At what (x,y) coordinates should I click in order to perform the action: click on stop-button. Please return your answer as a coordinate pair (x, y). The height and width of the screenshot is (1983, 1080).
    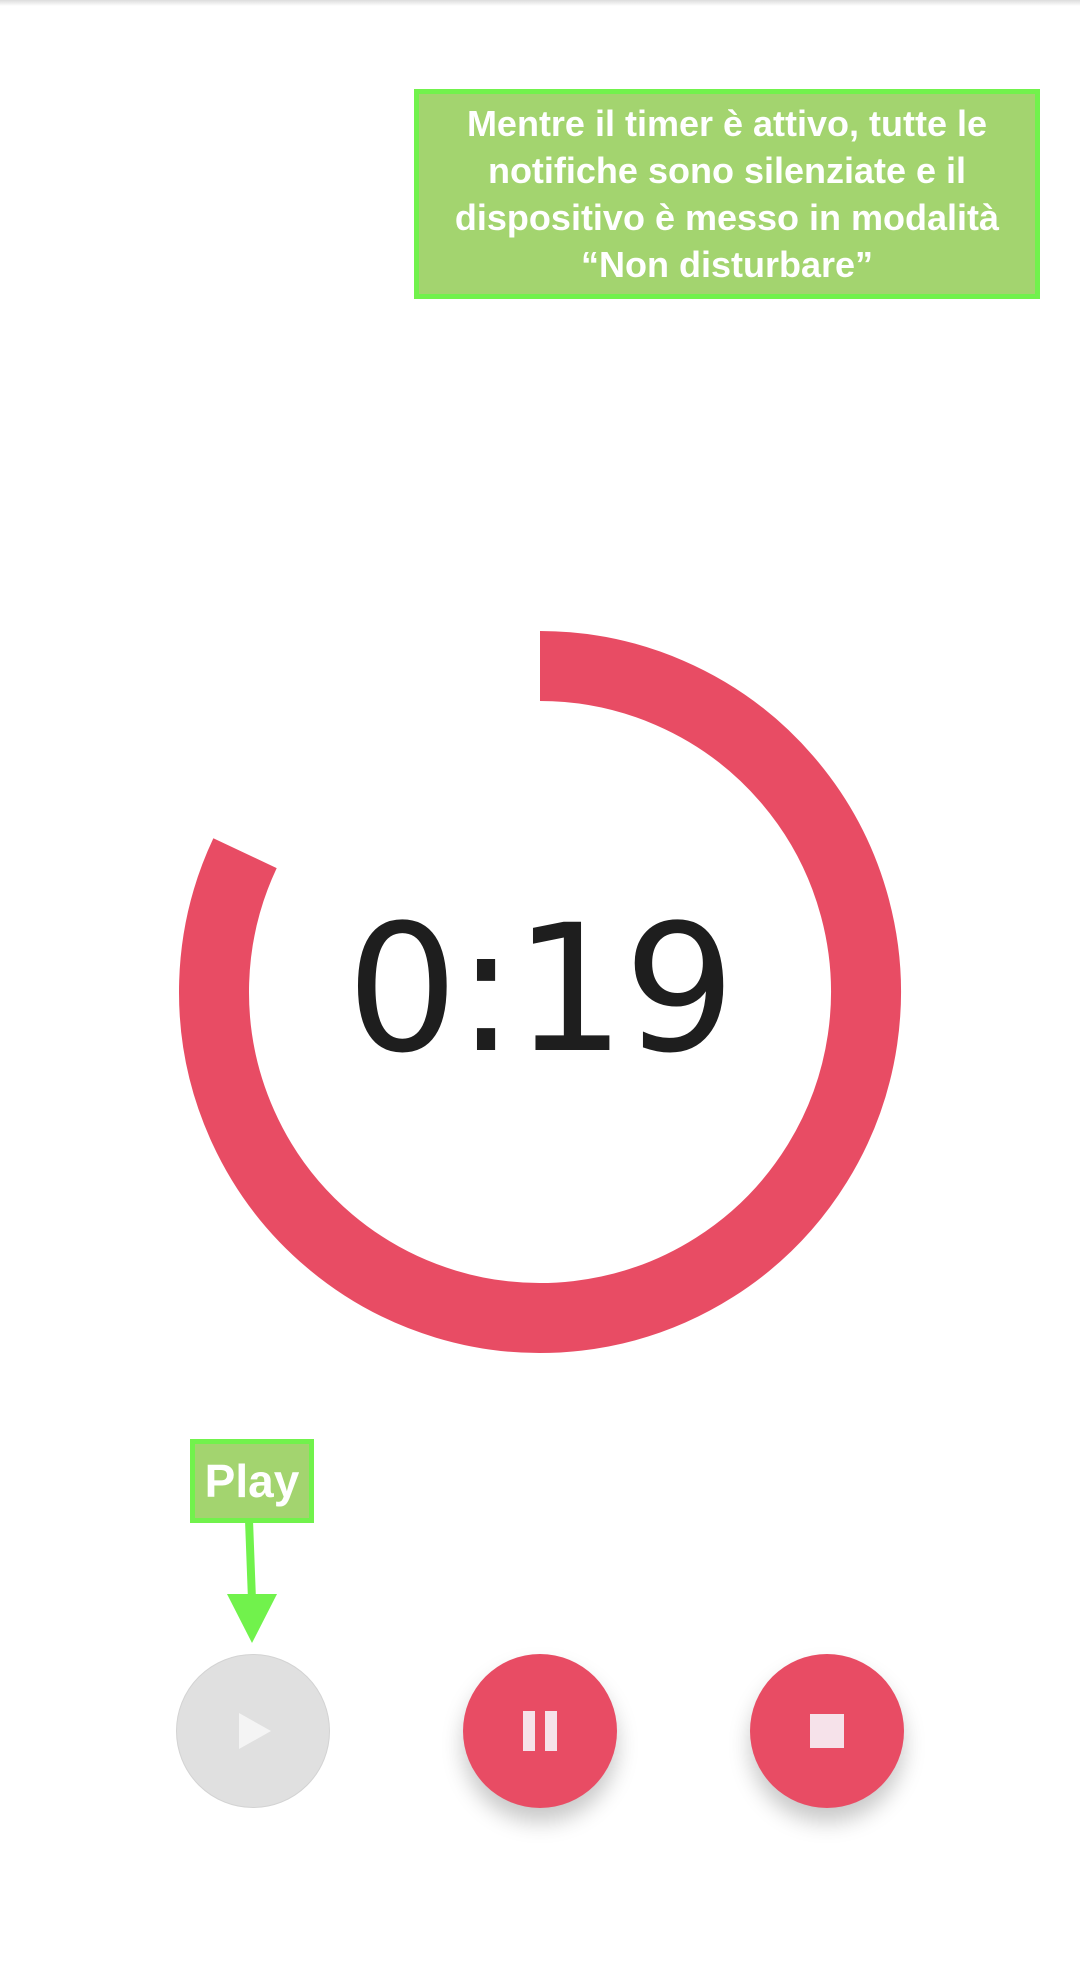
    Looking at the image, I should click on (827, 1731).